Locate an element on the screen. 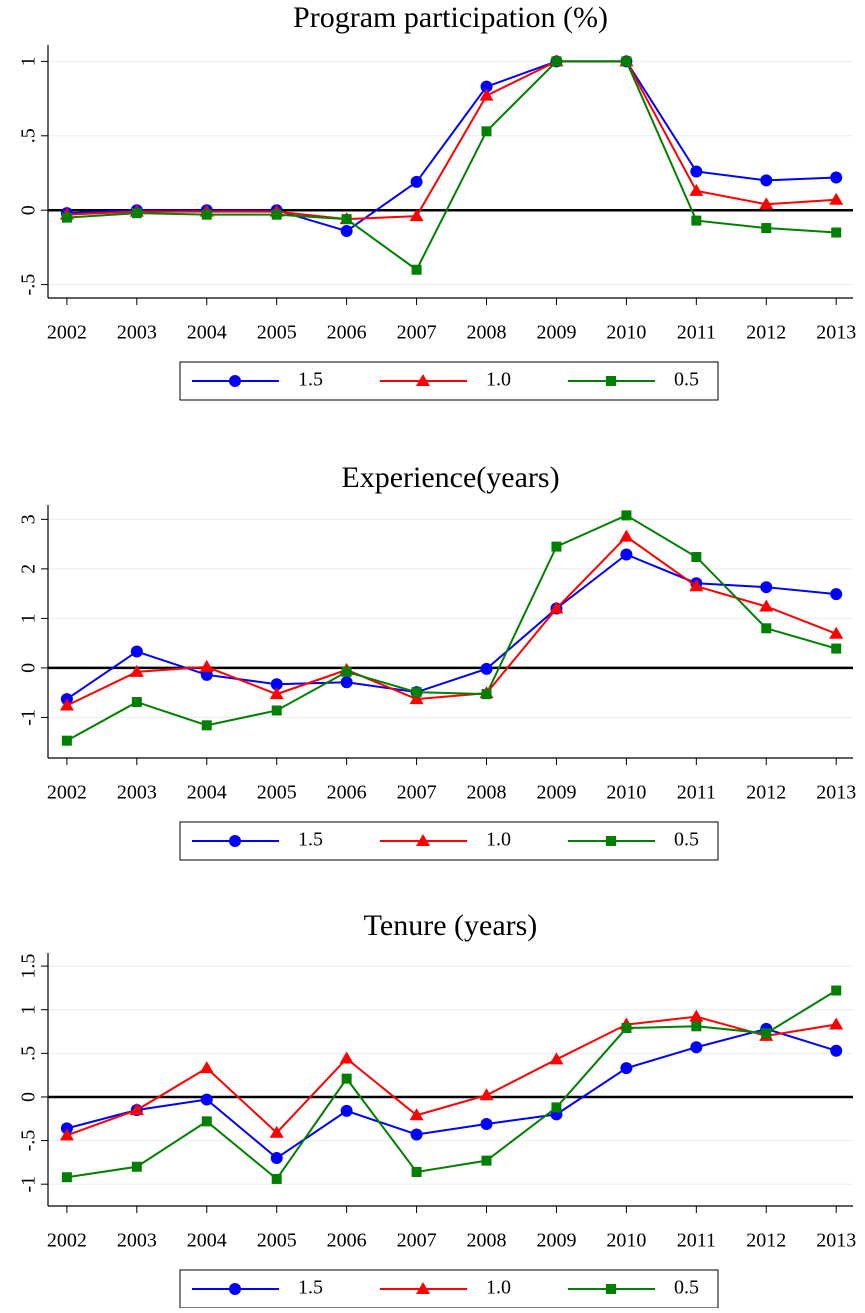 Image resolution: width=865 pixels, height=1313 pixels. legend-label: 1.0 is located at coordinates (498, 1288).